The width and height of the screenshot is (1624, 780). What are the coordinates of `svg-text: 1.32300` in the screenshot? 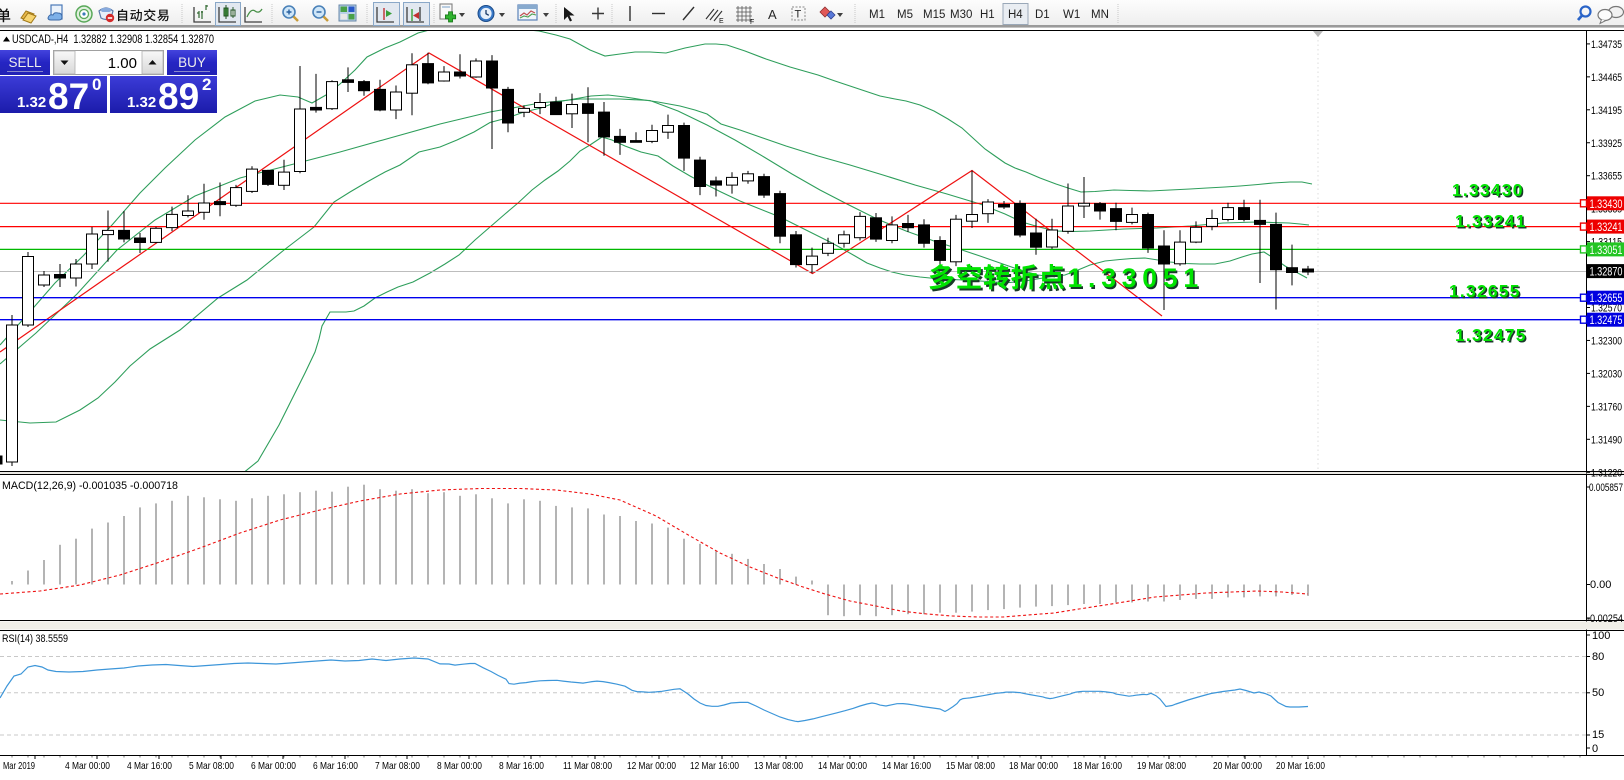 It's located at (1606, 341).